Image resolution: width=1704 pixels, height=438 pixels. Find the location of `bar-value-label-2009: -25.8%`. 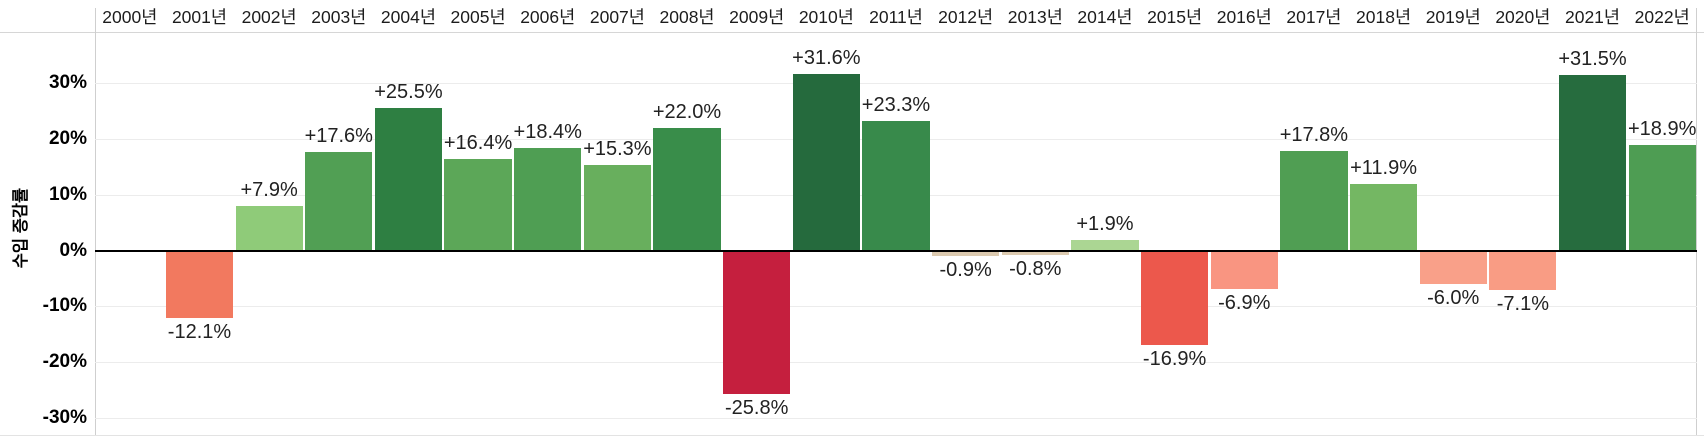

bar-value-label-2009: -25.8% is located at coordinates (757, 408).